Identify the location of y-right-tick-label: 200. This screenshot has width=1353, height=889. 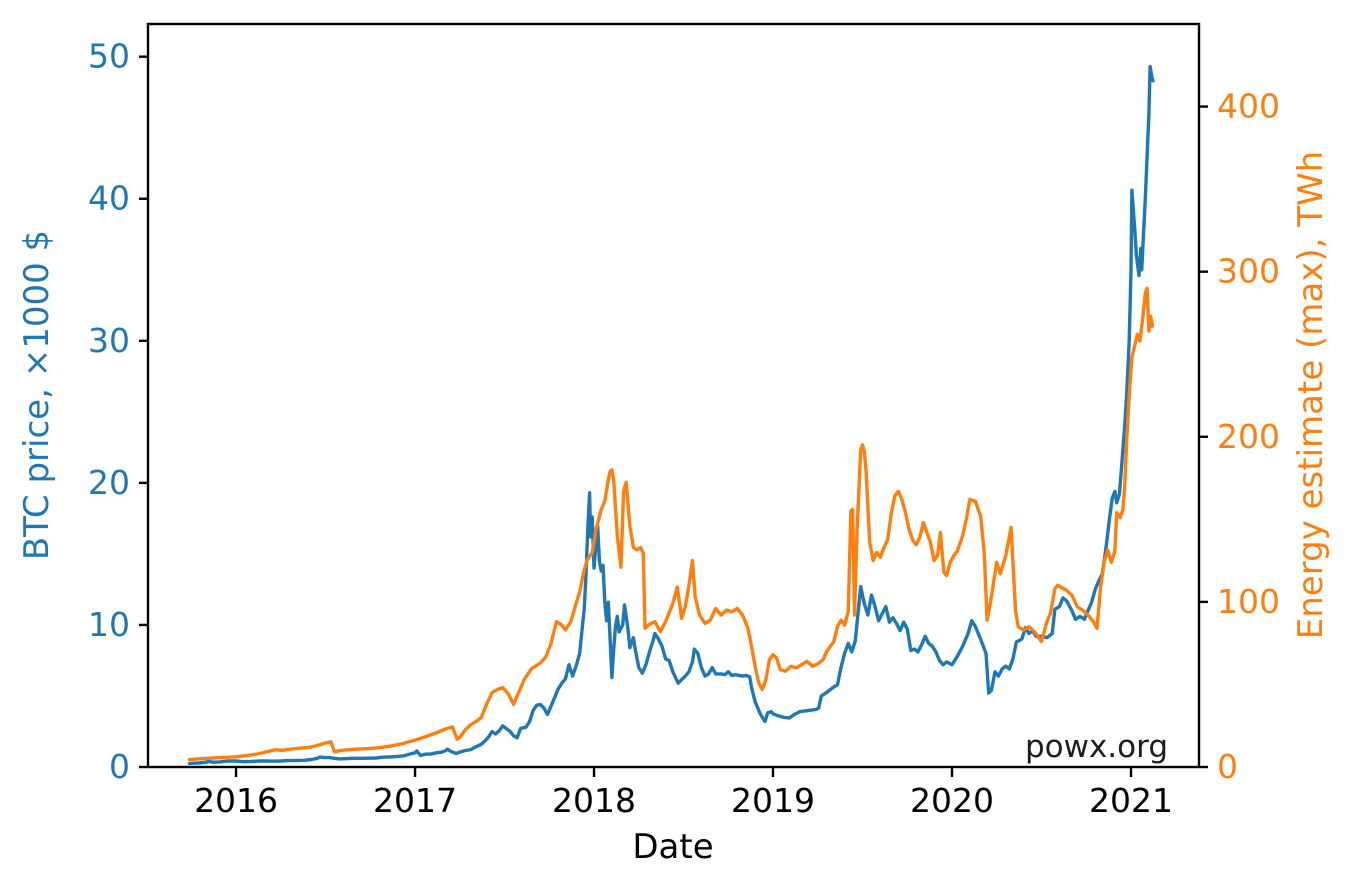
(1248, 436).